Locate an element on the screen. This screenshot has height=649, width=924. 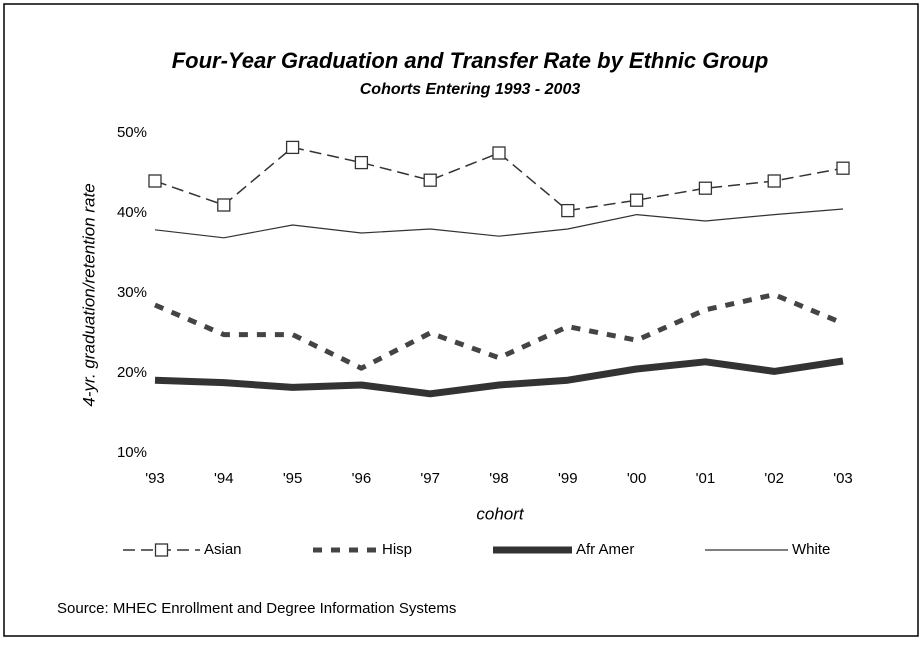
legend-marker is located at coordinates (161, 550).